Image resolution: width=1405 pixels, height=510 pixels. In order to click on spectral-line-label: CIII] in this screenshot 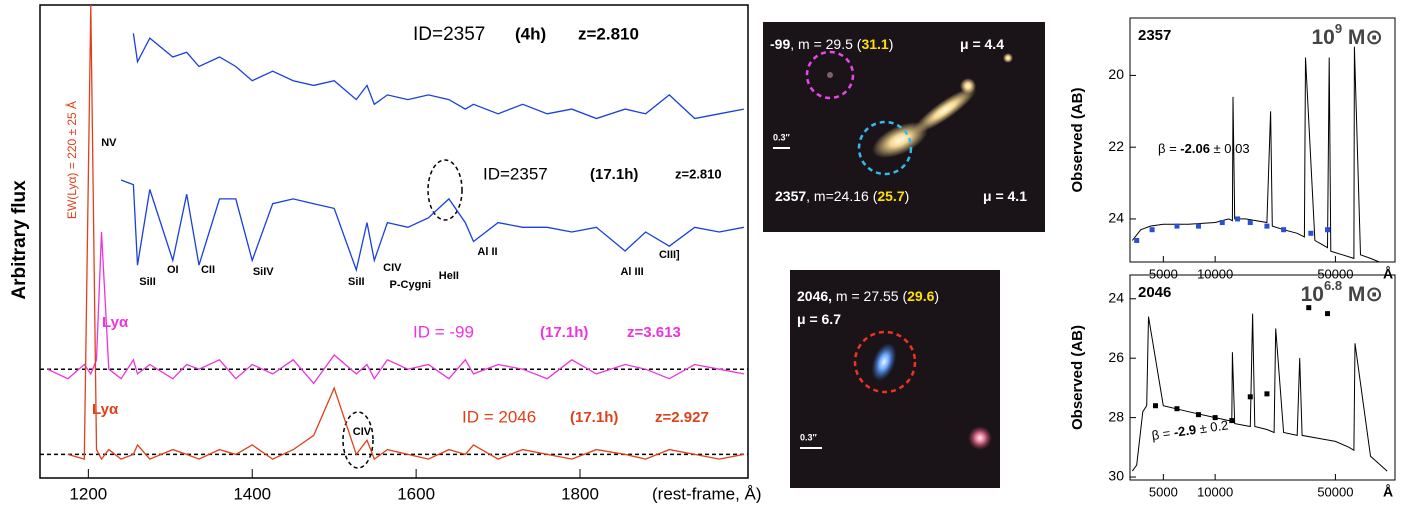, I will do `click(669, 255)`.